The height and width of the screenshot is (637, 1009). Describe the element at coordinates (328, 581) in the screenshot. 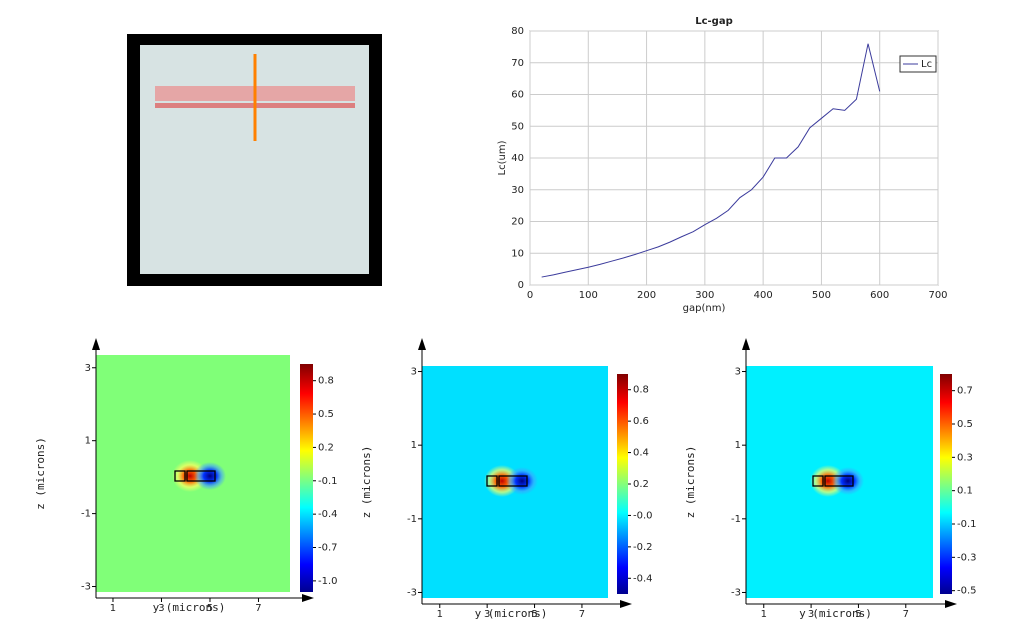

I see `colorbar-tick-label: -1.0` at that location.